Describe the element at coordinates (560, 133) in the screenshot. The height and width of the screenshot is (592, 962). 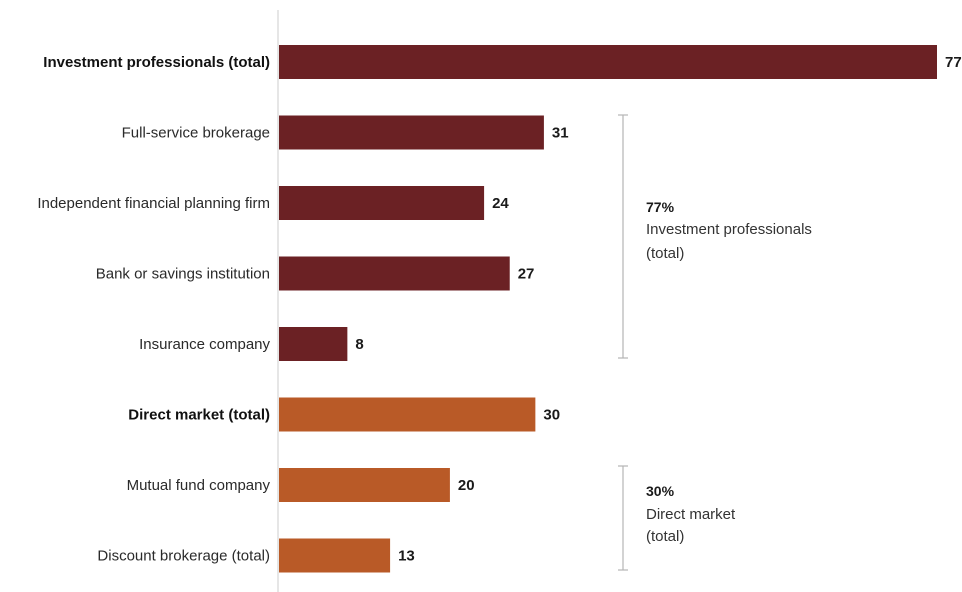
I see `value-label: 31` at that location.